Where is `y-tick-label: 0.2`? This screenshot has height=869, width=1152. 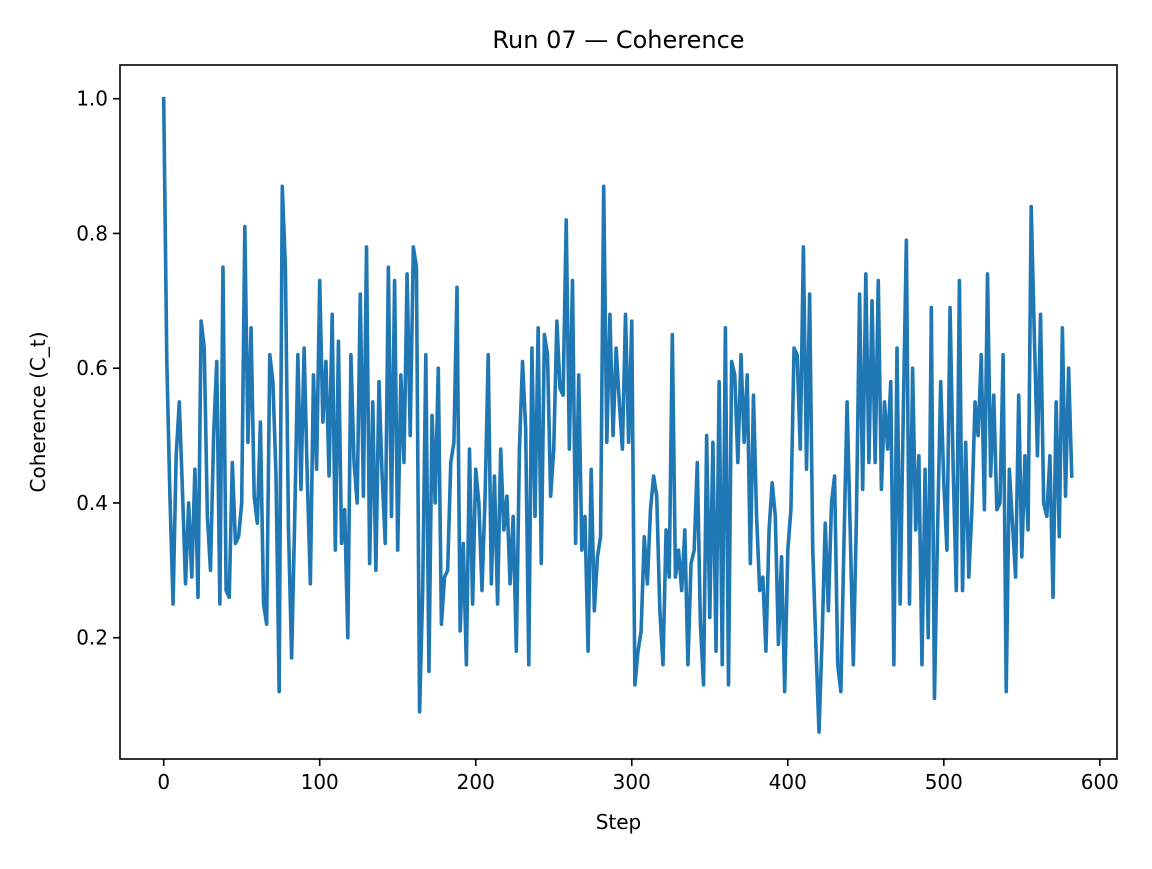 y-tick-label: 0.2 is located at coordinates (92, 638).